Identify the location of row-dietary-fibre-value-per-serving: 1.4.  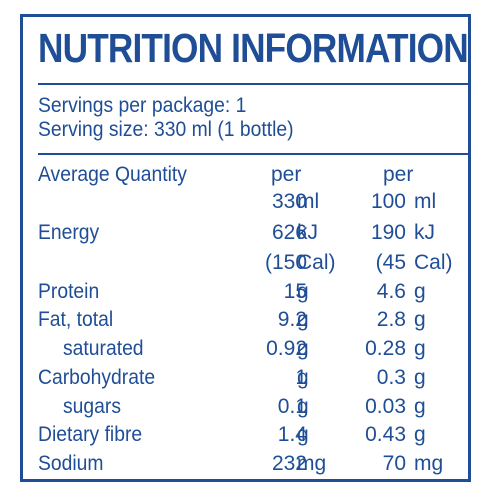
(292, 434).